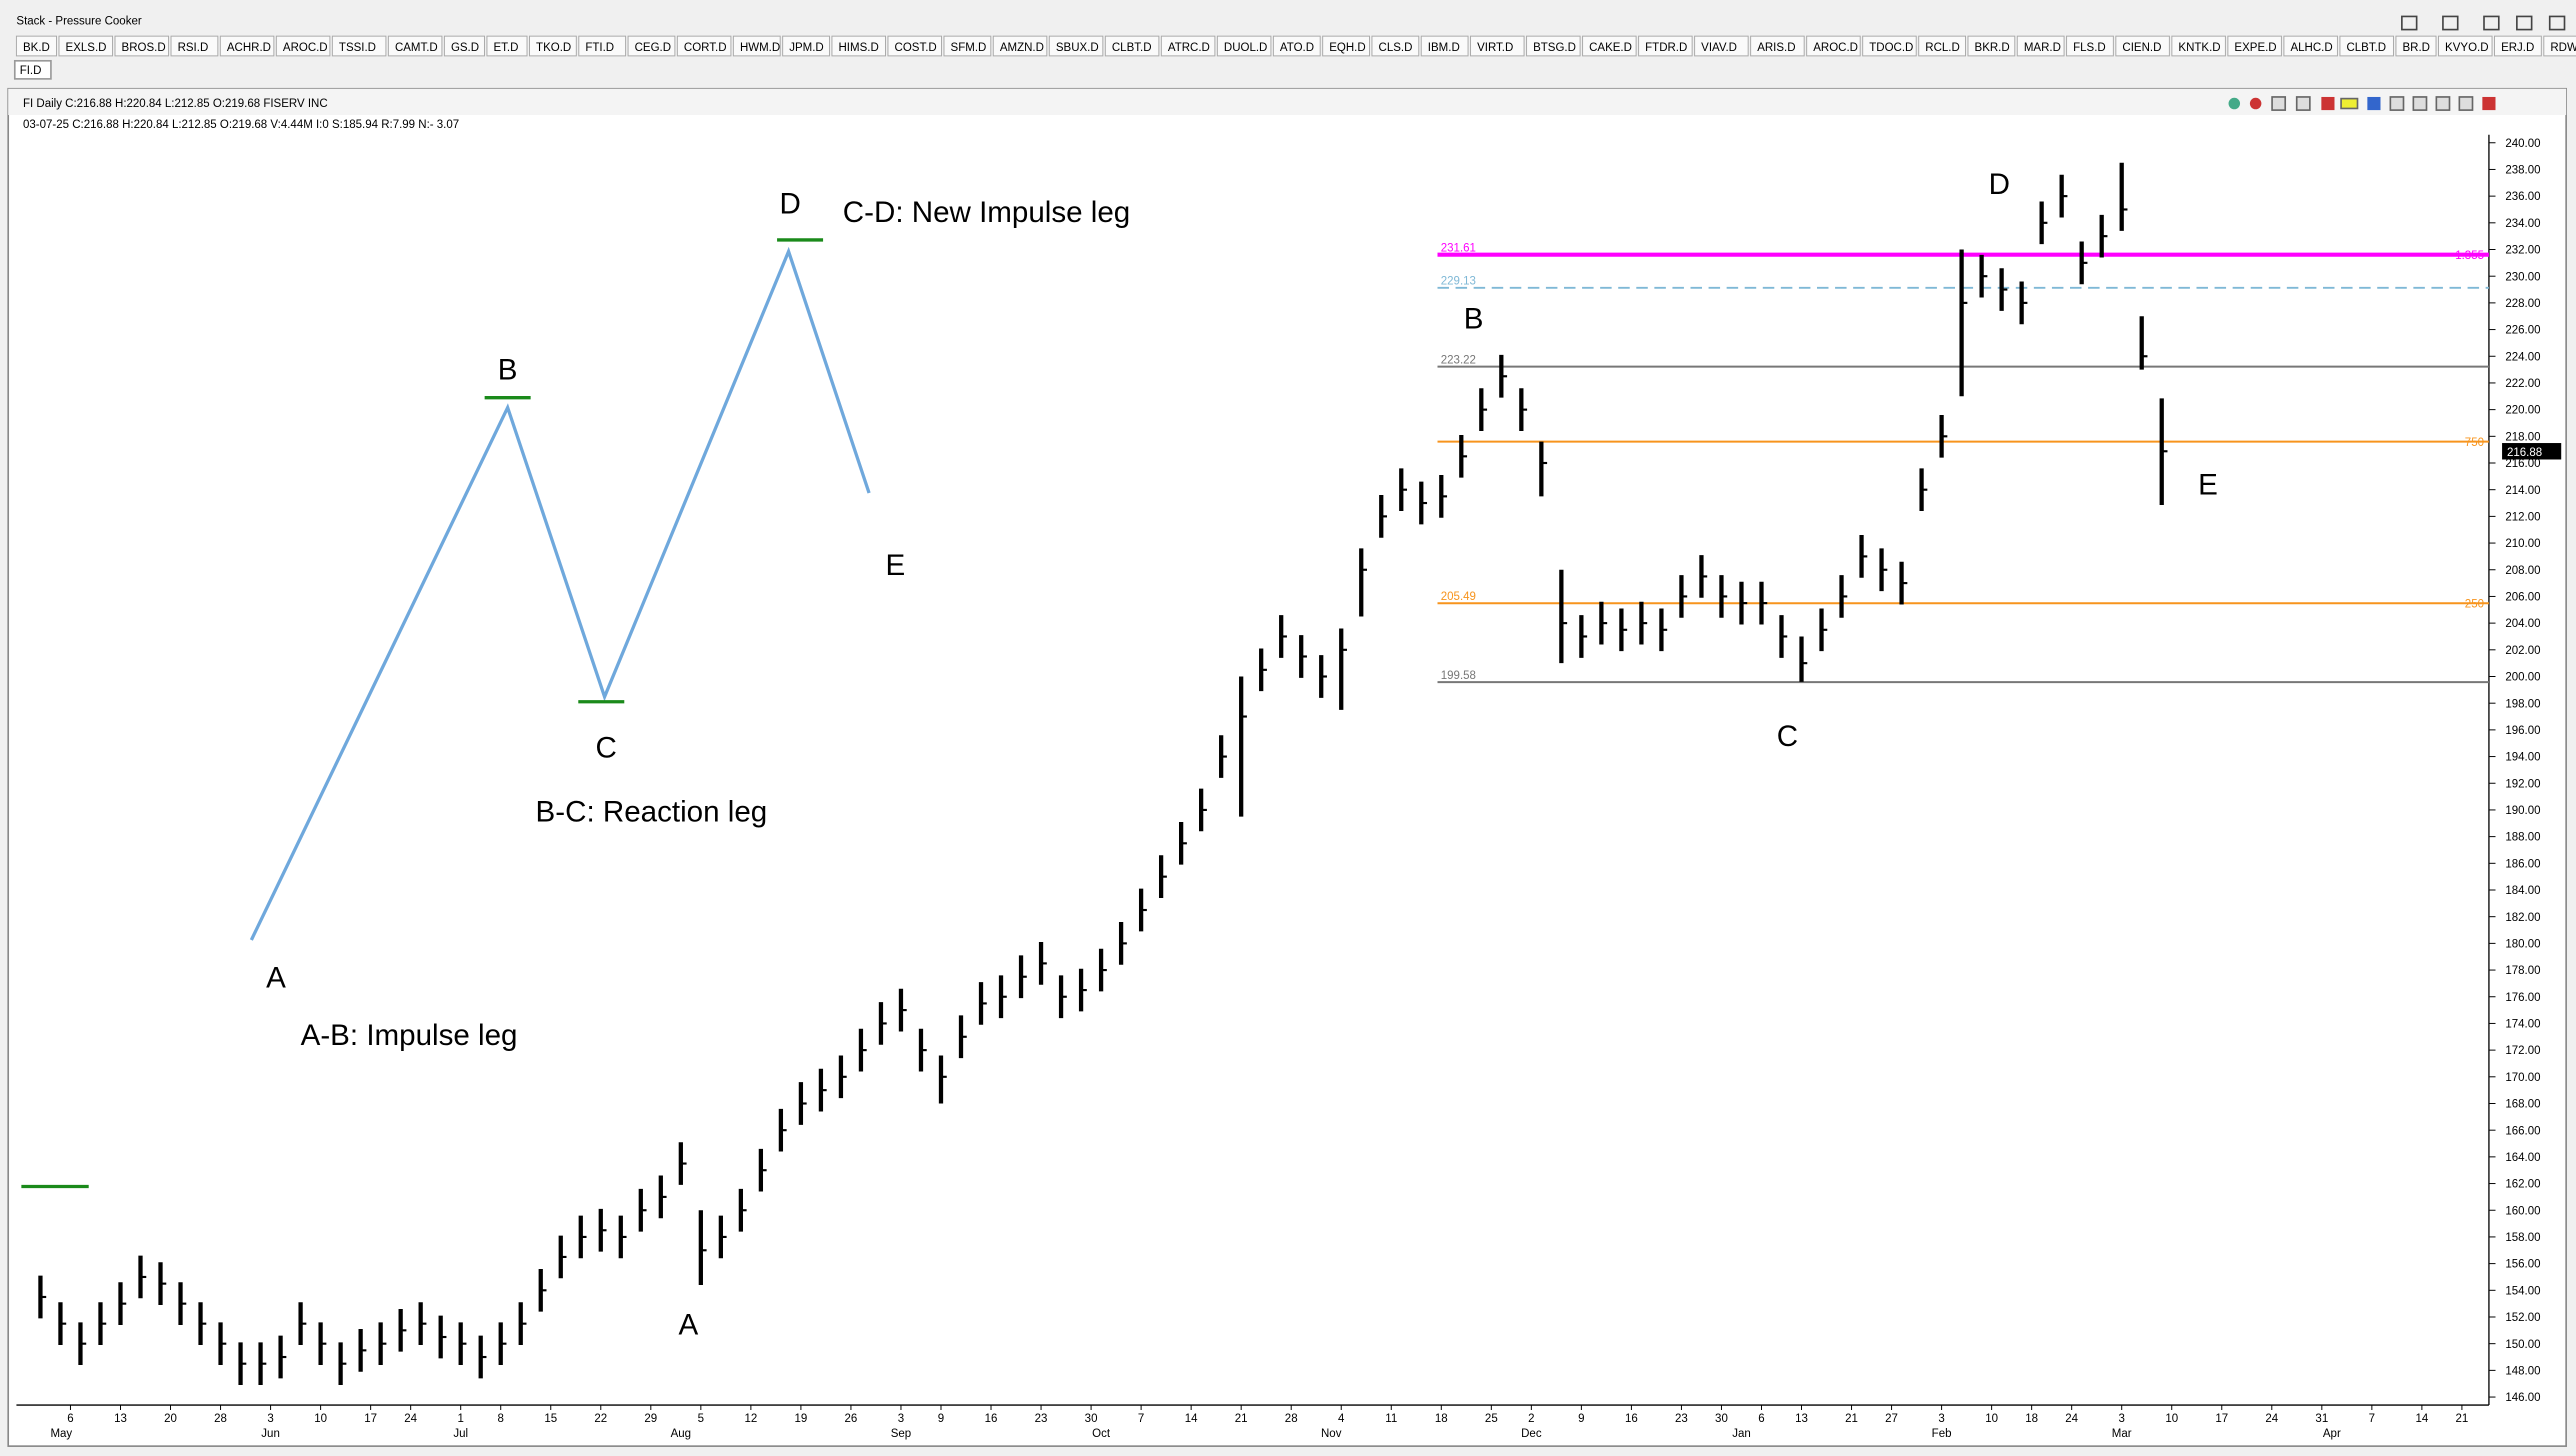 The image size is (2576, 1456). Describe the element at coordinates (1495, 48) in the screenshot. I see `tab-label: VIRT.D` at that location.